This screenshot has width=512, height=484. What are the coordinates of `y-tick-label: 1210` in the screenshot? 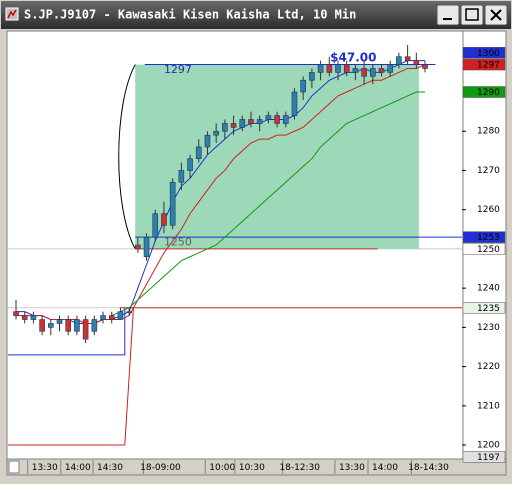 It's located at (488, 406).